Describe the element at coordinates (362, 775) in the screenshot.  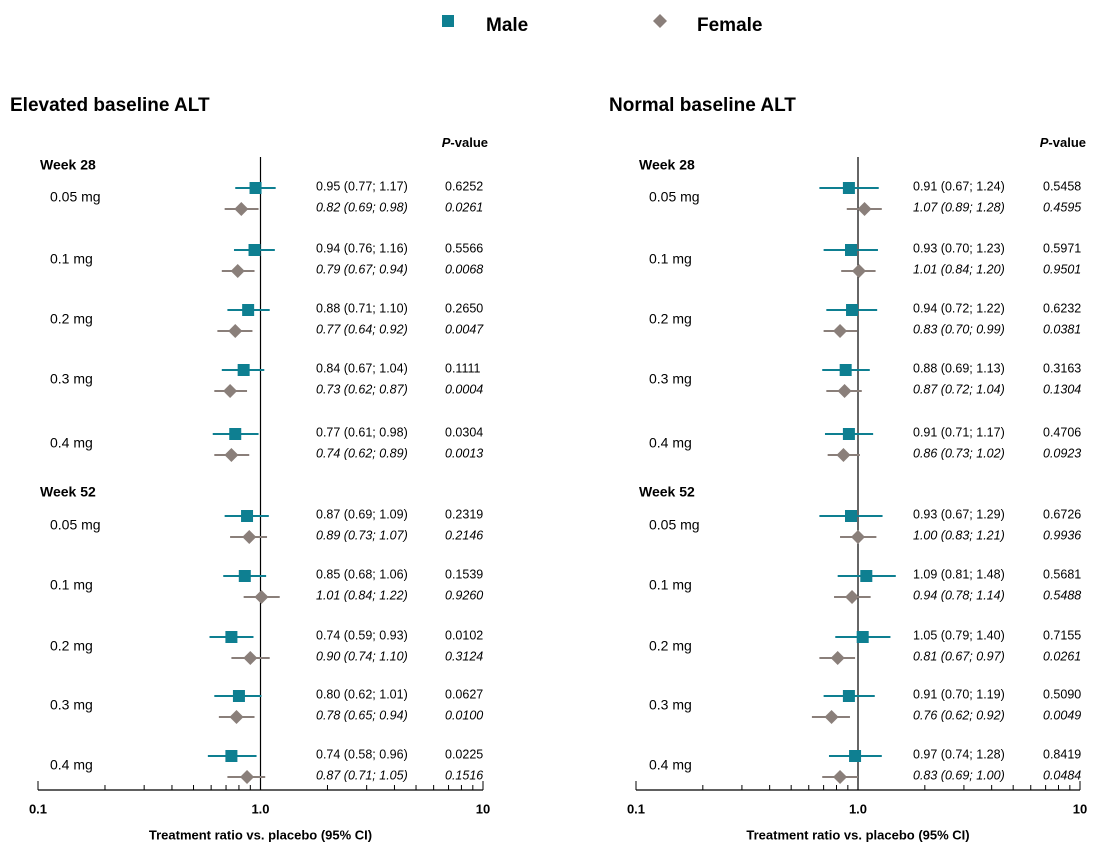
I see `female-estimate-text: 0.87 (0.71; 1.05)` at that location.